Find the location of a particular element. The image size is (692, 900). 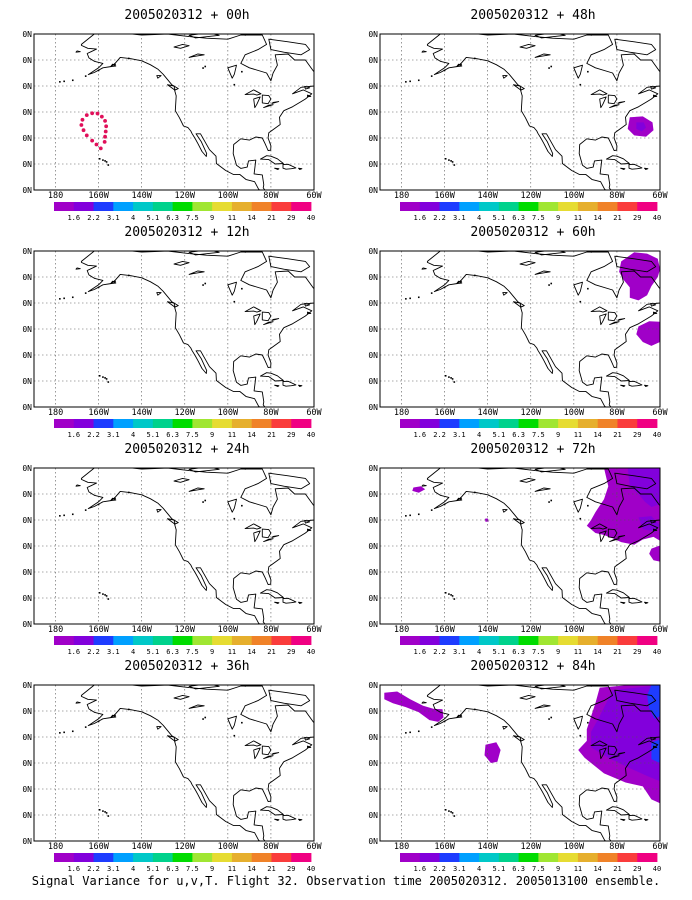

lon-label: 80W is located at coordinates (271, 411).